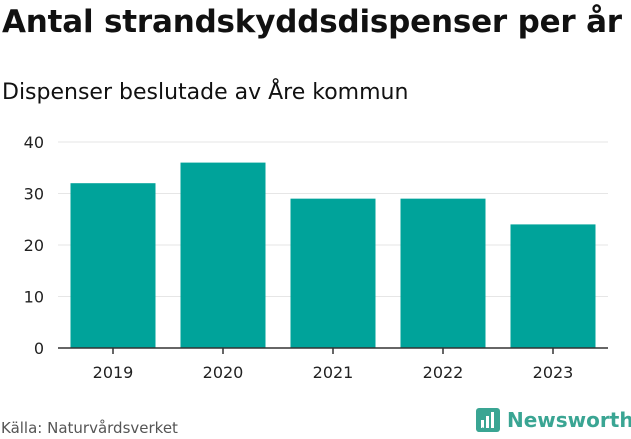 Image resolution: width=631 pixels, height=439 pixels. I want to click on brand-logo: Newsworthy, so click(553, 420).